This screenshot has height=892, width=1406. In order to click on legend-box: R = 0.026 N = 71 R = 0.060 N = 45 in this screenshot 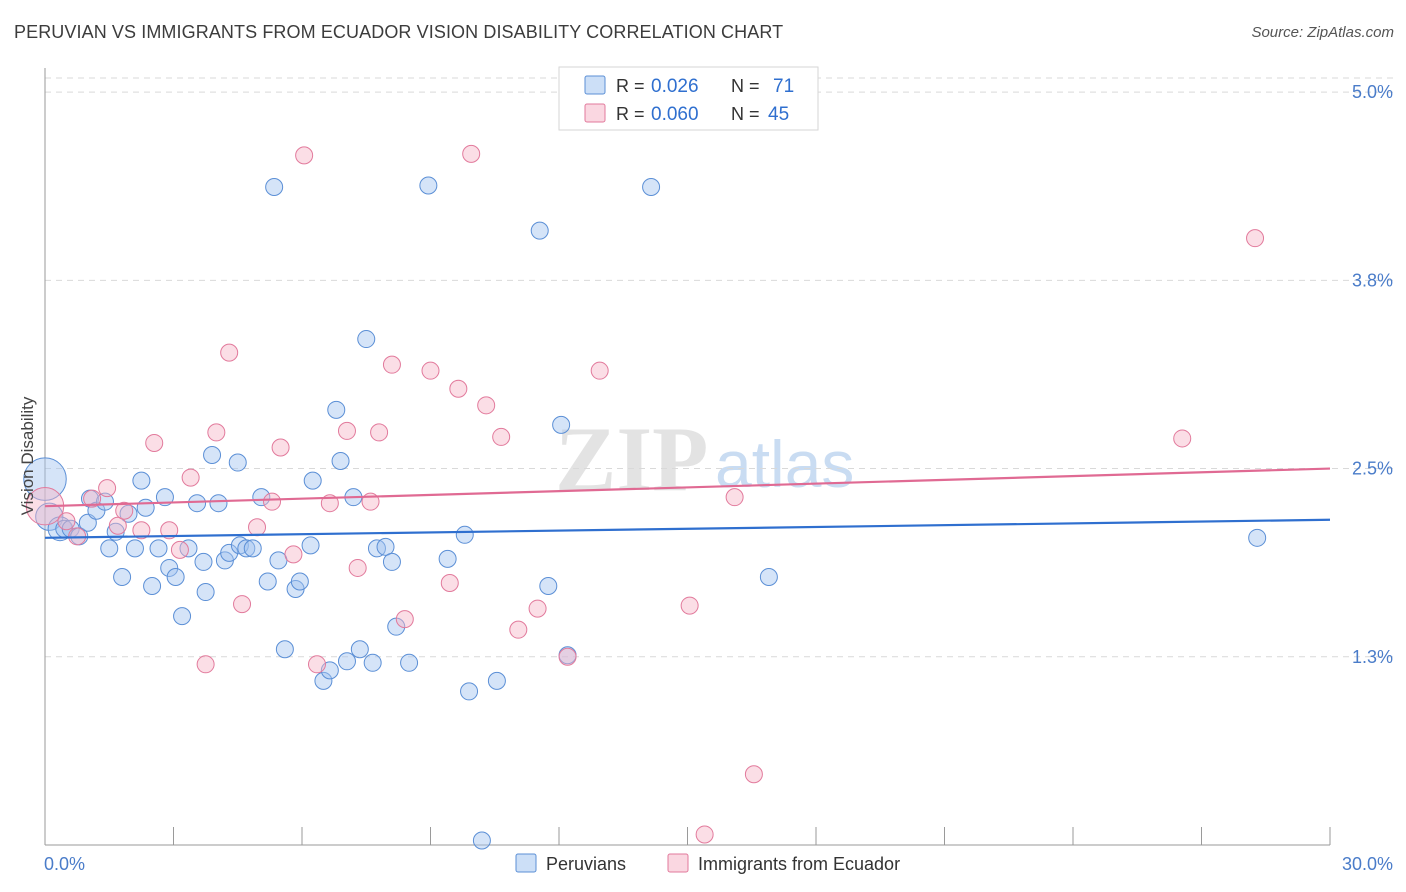, I will do `click(688, 98)`.